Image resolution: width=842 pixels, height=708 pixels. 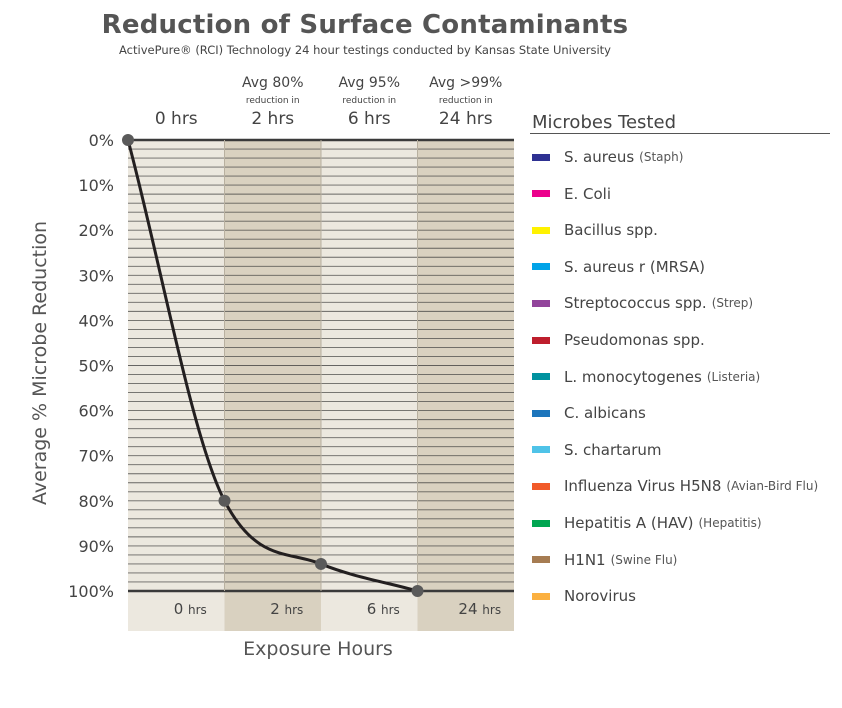 What do you see at coordinates (190, 609) in the screenshot?
I see `x-tick-label: 0 hrs` at bounding box center [190, 609].